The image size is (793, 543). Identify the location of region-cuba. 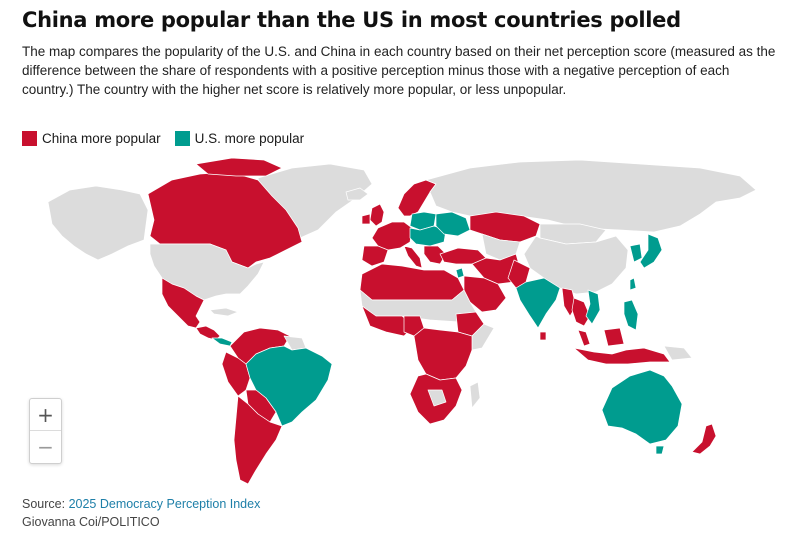
(224, 312).